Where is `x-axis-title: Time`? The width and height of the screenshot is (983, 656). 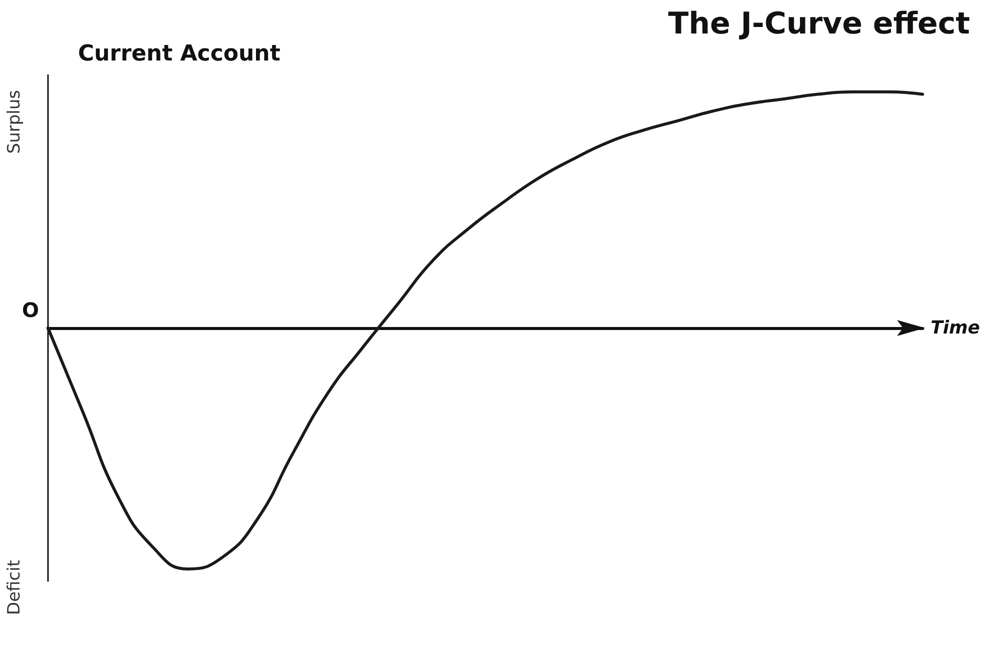 x-axis-title: Time is located at coordinates (955, 328).